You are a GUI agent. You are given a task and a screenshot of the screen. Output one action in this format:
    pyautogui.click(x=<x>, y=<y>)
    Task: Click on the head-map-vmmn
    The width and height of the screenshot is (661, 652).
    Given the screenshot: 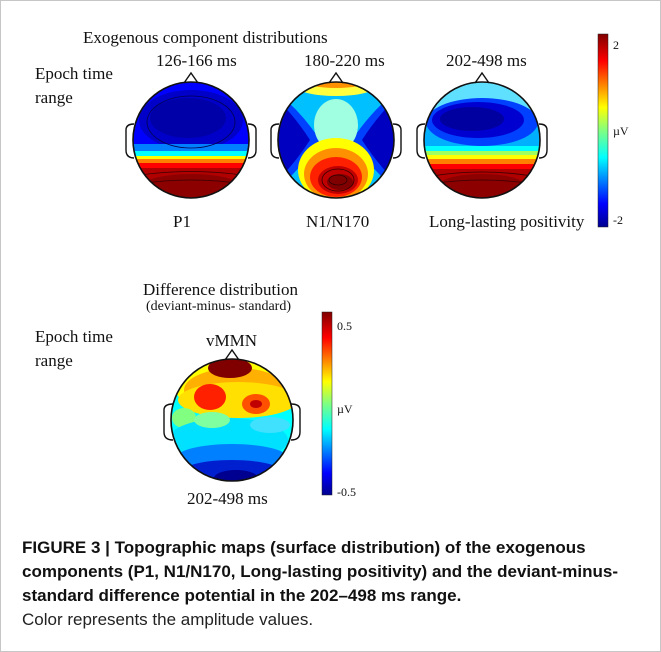 What is the action you would take?
    pyautogui.click(x=232, y=415)
    